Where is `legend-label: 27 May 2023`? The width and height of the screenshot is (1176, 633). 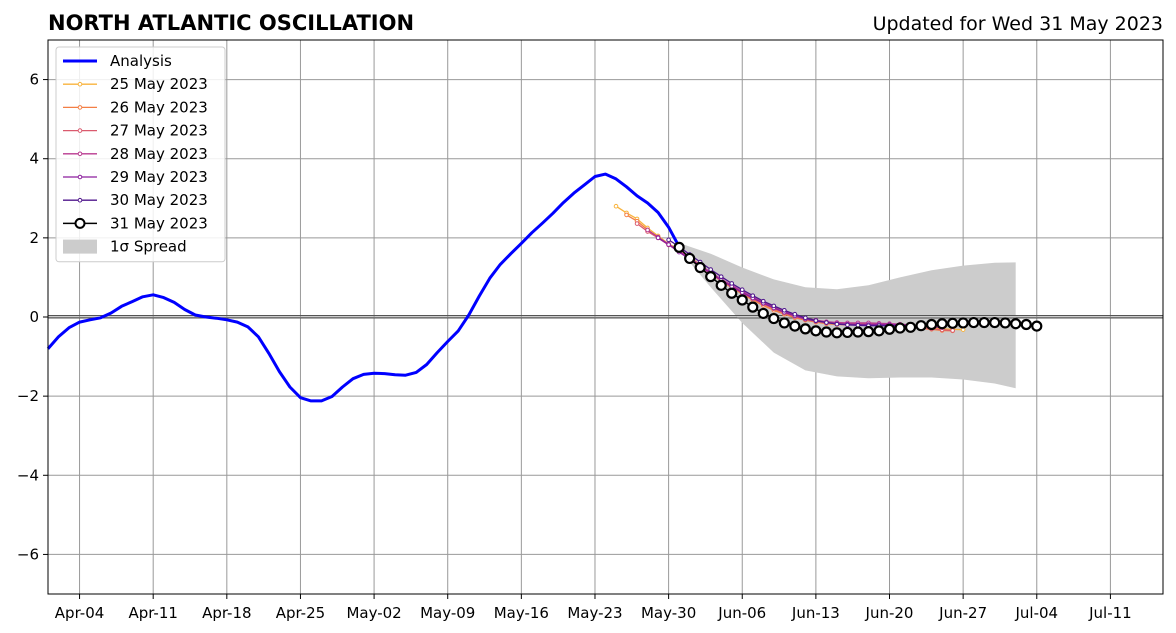 legend-label: 27 May 2023 is located at coordinates (159, 131).